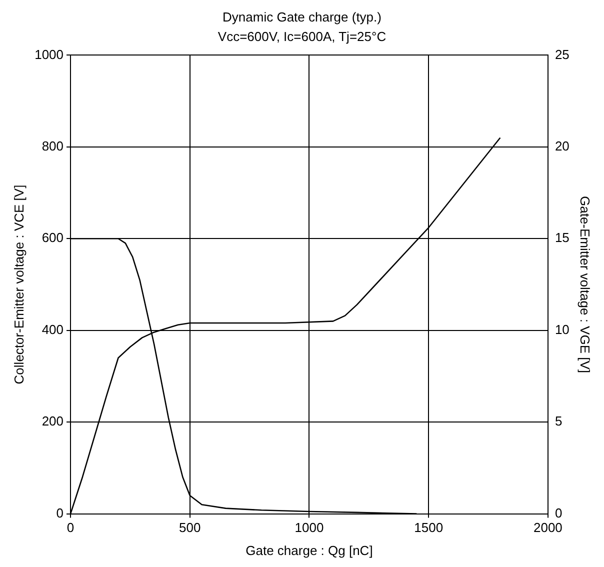  I want to click on y2-tick-label: 25, so click(562, 54).